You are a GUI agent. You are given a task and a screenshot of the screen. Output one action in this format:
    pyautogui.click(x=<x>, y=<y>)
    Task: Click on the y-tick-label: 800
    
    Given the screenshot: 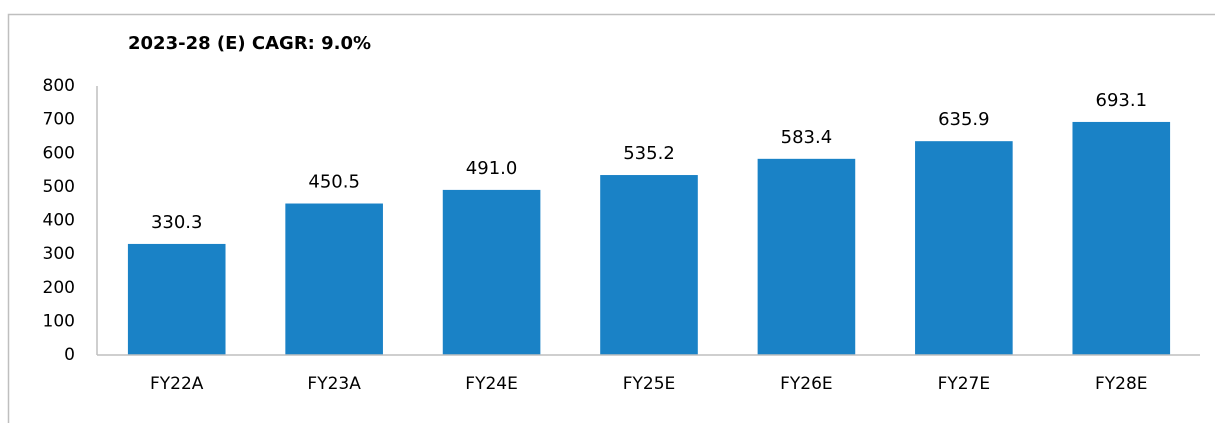 What is the action you would take?
    pyautogui.click(x=59, y=86)
    